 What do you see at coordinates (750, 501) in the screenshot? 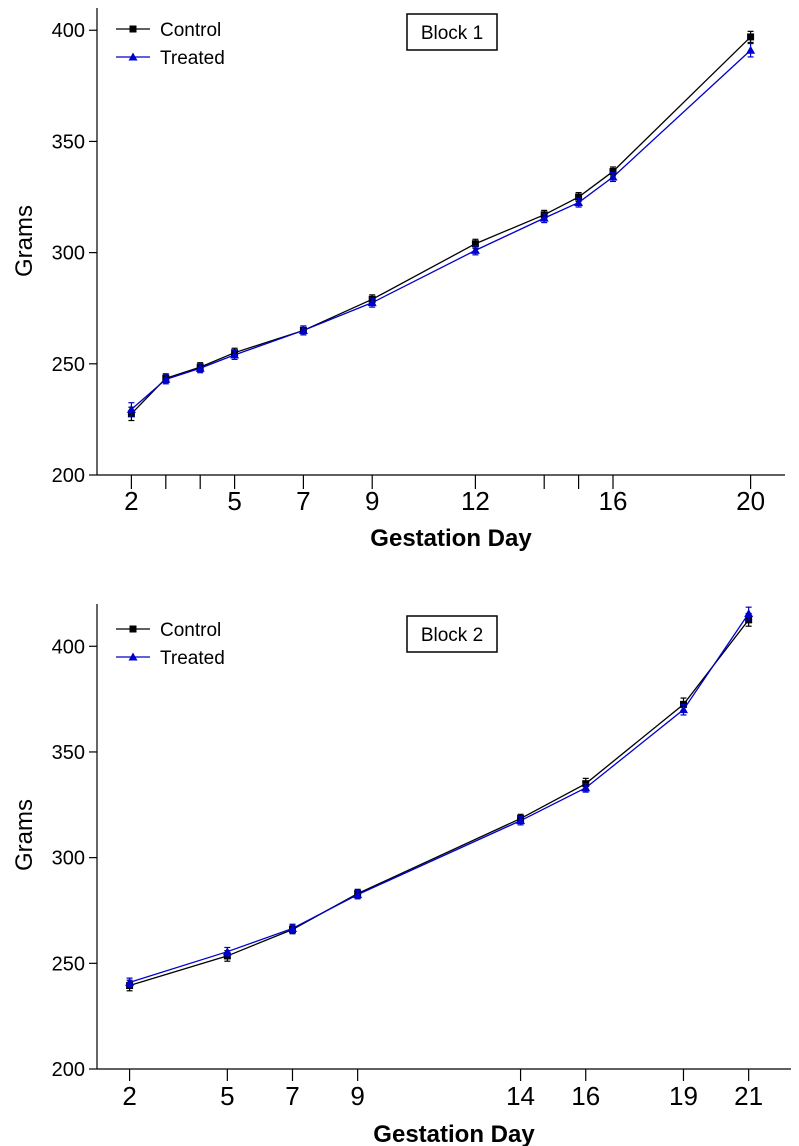
I see `x-tick-label: 20` at bounding box center [750, 501].